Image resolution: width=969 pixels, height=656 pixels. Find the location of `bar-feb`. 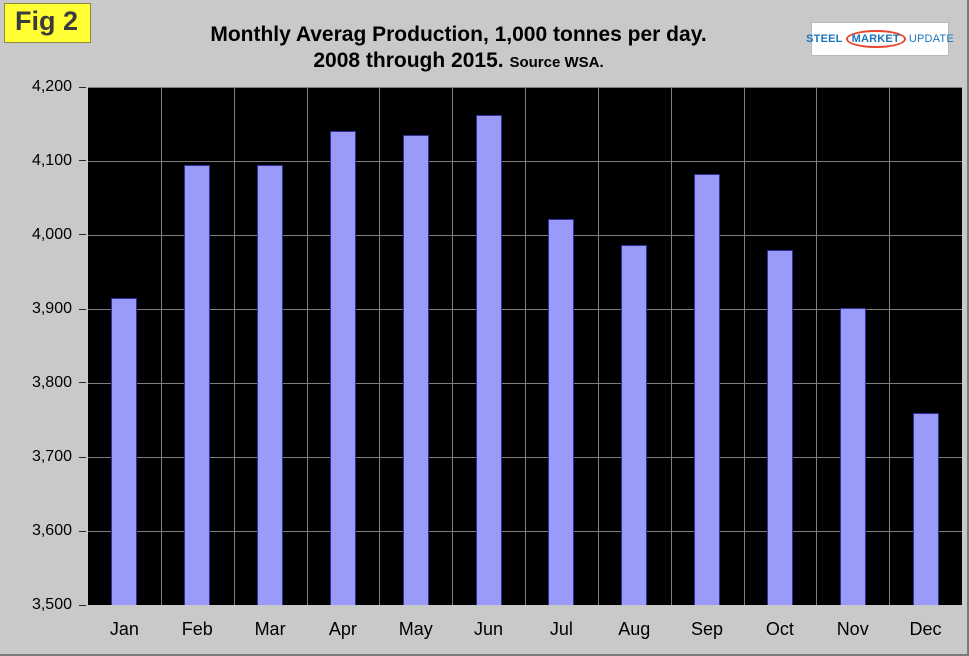

bar-feb is located at coordinates (197, 384).